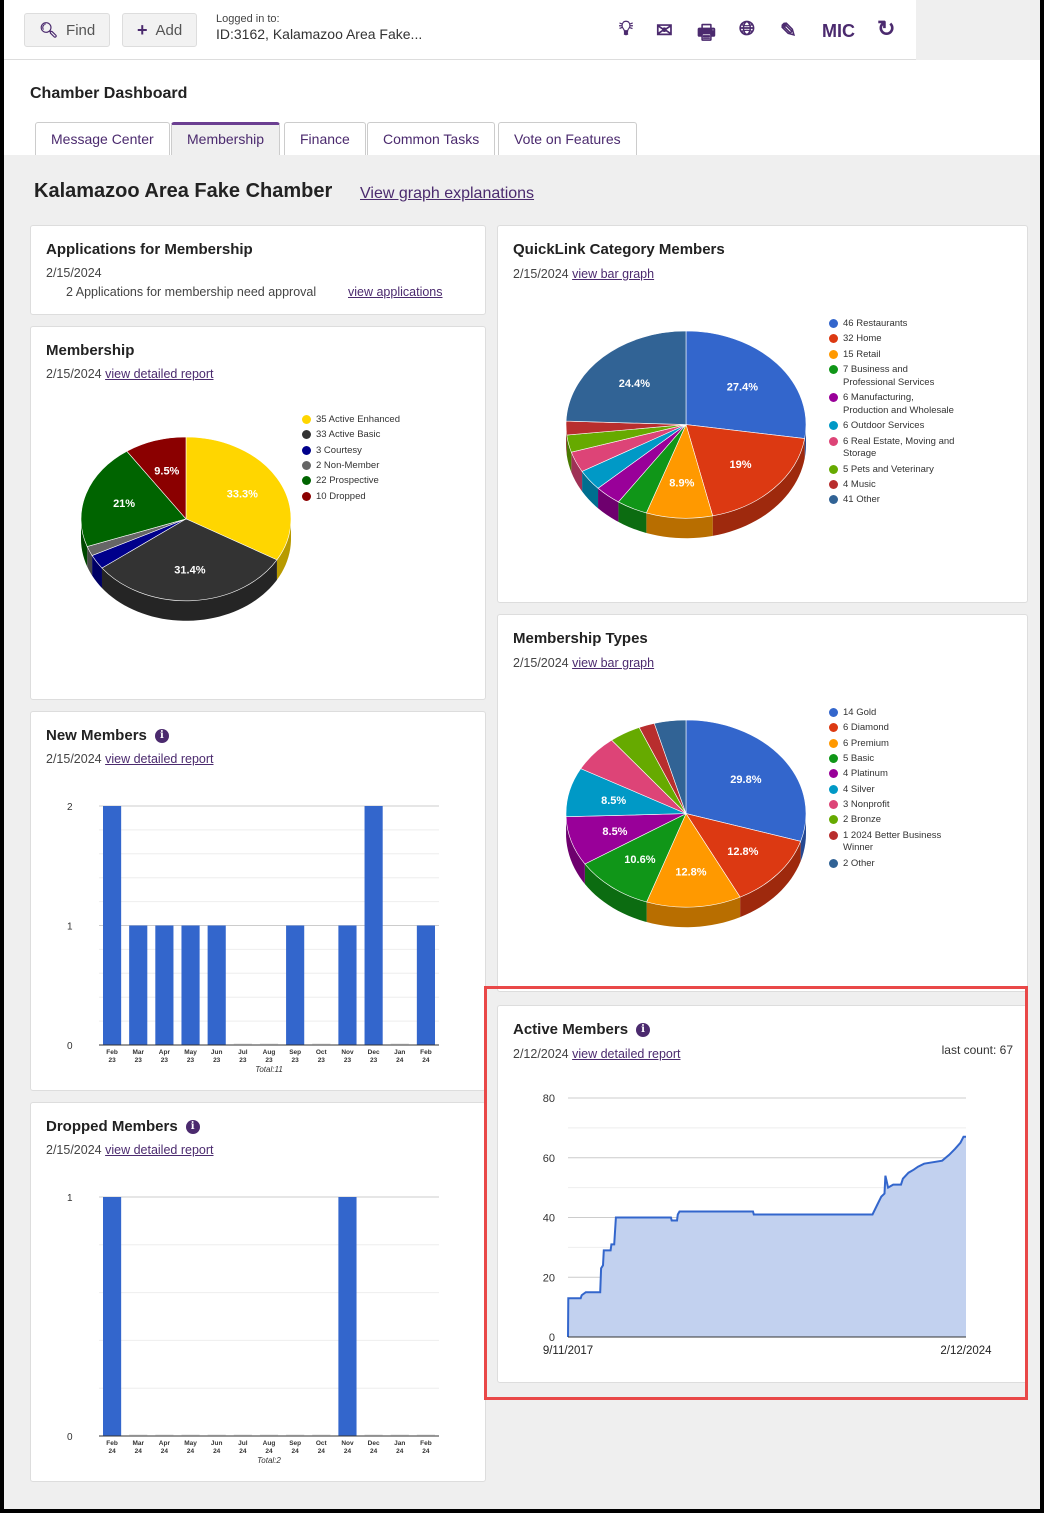  Describe the element at coordinates (367, 451) in the screenshot. I see `legend-item: 3 Courtesy` at that location.